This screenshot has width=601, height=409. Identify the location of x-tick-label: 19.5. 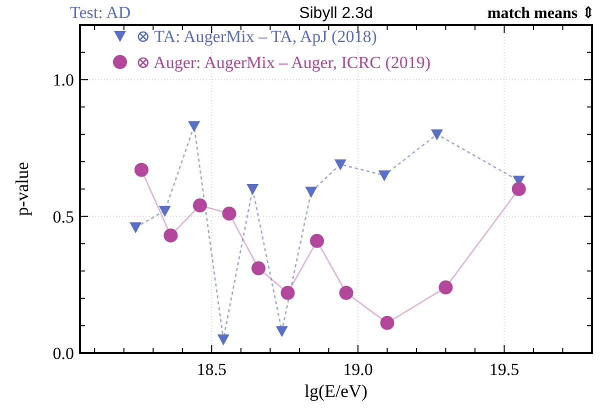
(504, 369).